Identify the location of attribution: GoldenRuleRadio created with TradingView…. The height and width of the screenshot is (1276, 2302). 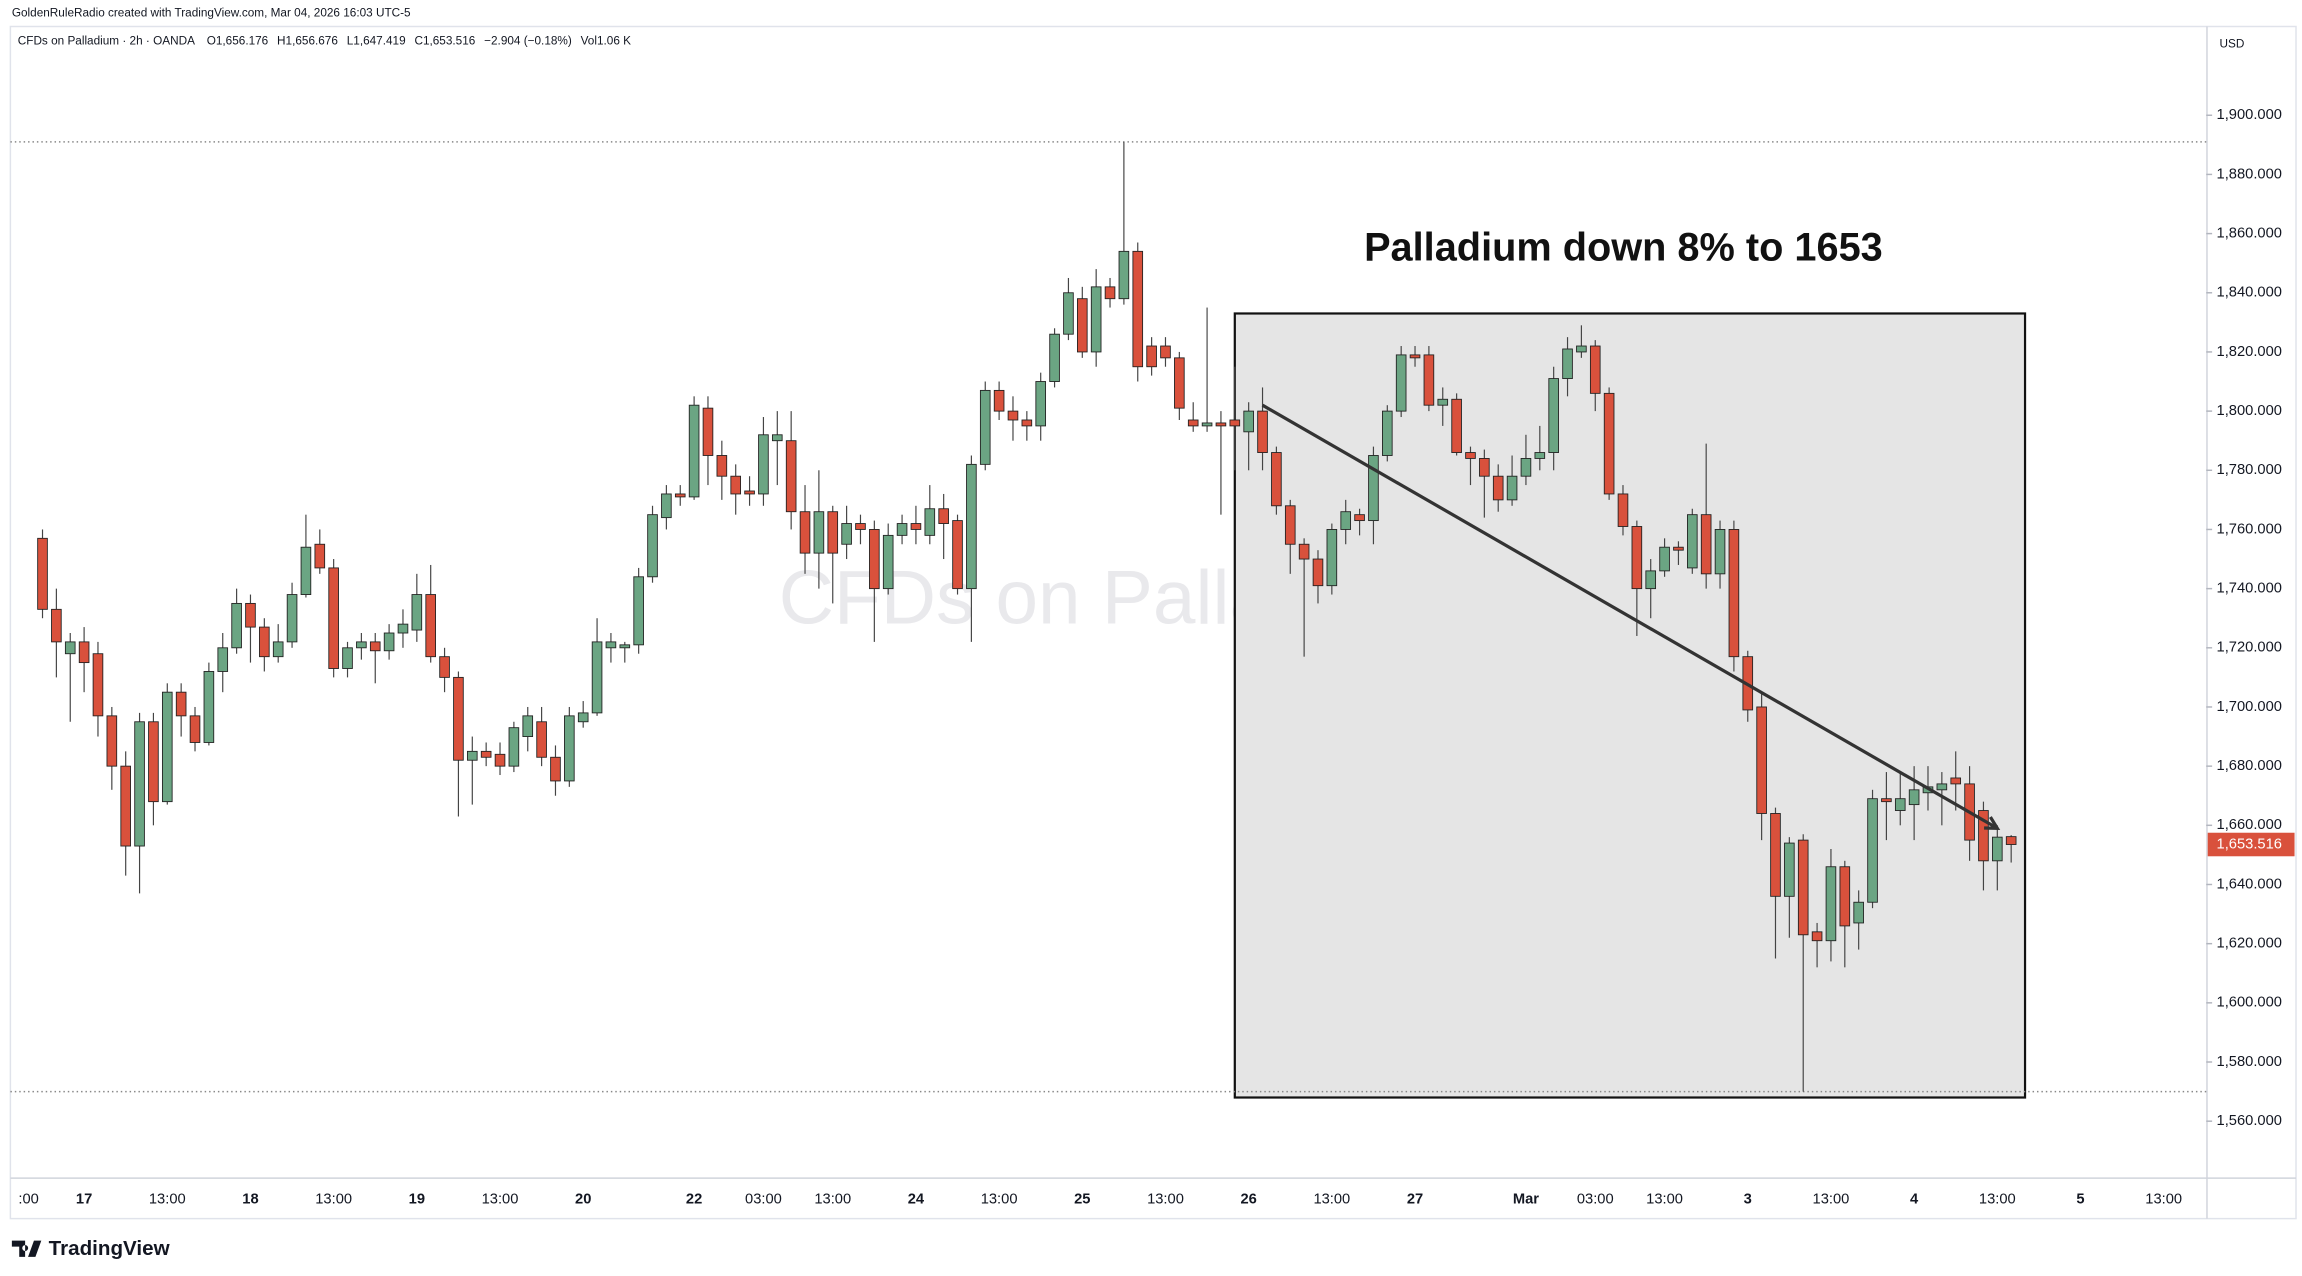
(211, 12).